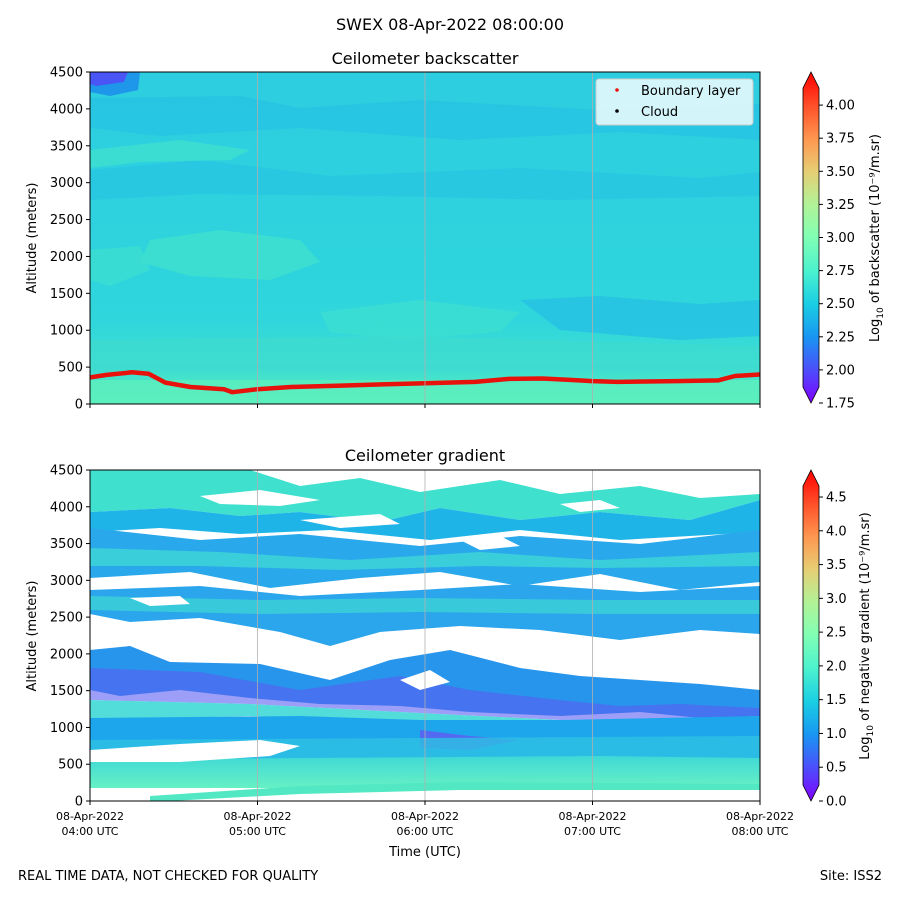 This screenshot has height=900, width=900. I want to click on colorbar-tick-label: 0.5, so click(836, 768).